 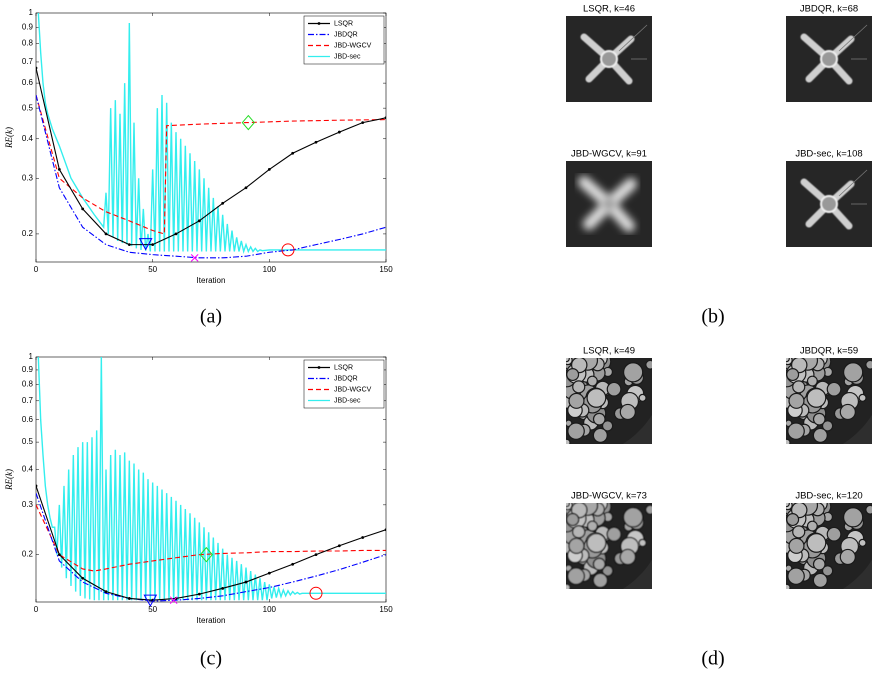 What do you see at coordinates (28, 504) in the screenshot?
I see `y-tick-label: 0.3` at bounding box center [28, 504].